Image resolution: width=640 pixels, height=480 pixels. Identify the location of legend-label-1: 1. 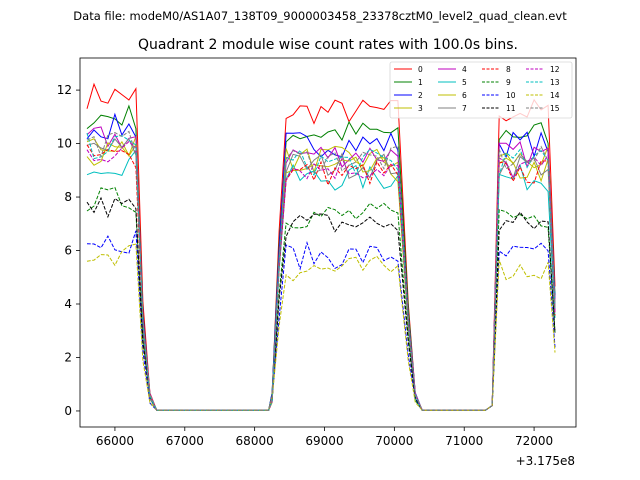
(420, 82).